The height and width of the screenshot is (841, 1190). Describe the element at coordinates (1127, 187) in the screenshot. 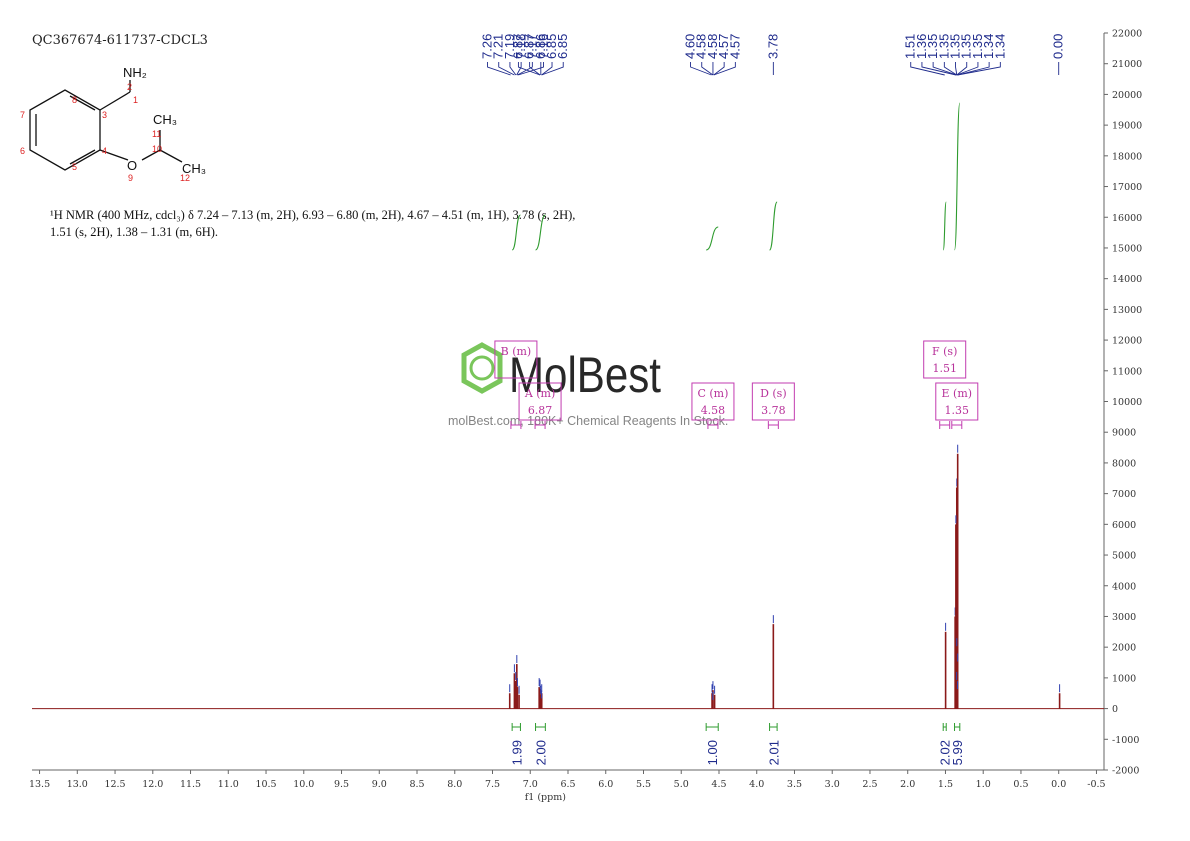

I see `y-tick-label: 17000` at that location.